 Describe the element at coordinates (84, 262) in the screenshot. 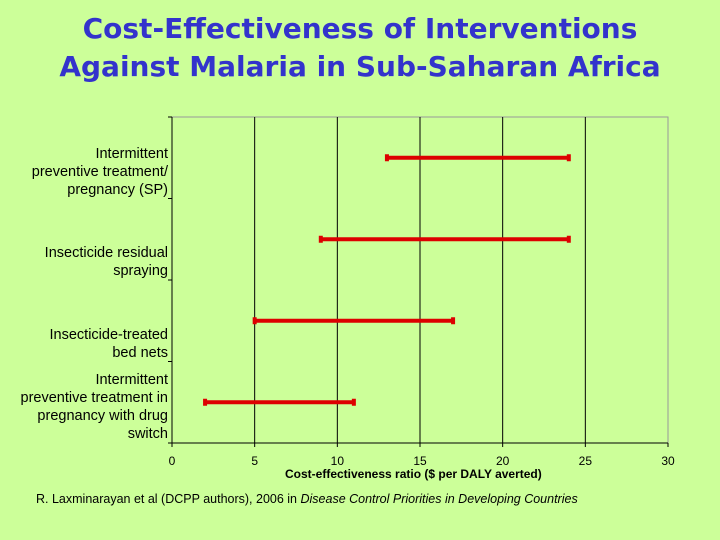

I see `category-label: Insecticide residual spraying` at that location.